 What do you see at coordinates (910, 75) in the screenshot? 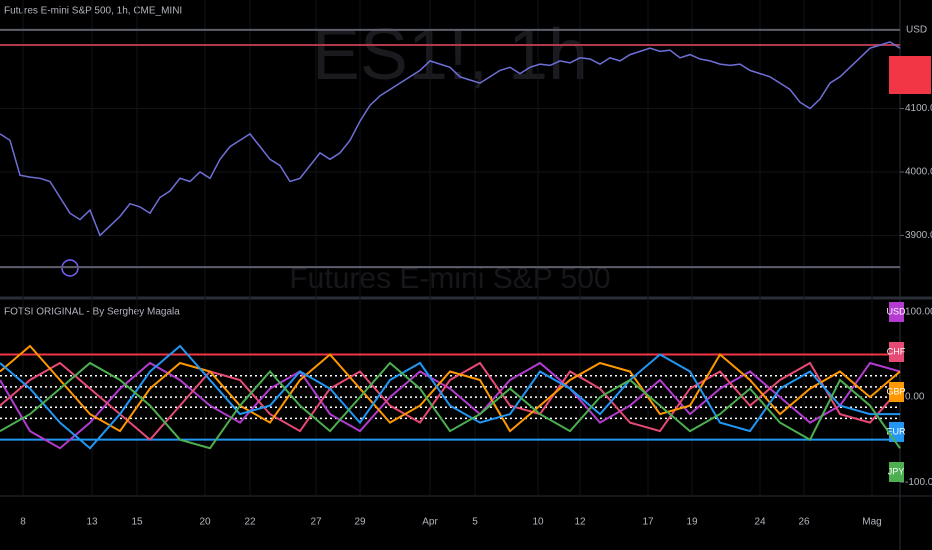
I see `price-tag` at bounding box center [910, 75].